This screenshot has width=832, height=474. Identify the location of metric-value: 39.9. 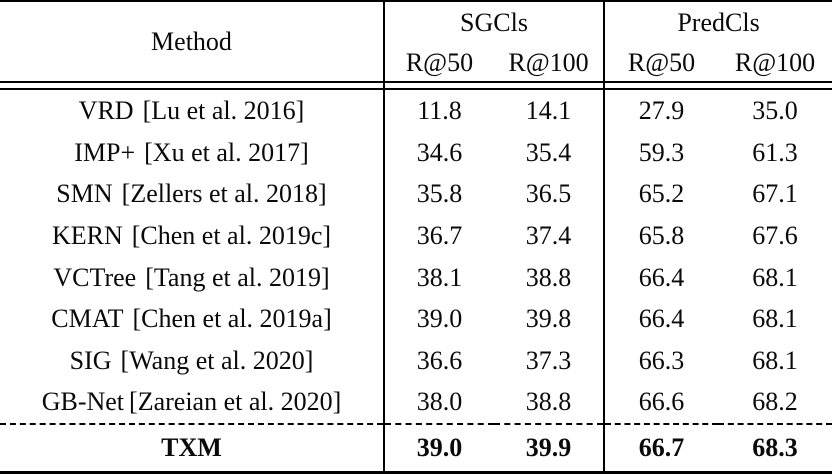
(549, 448).